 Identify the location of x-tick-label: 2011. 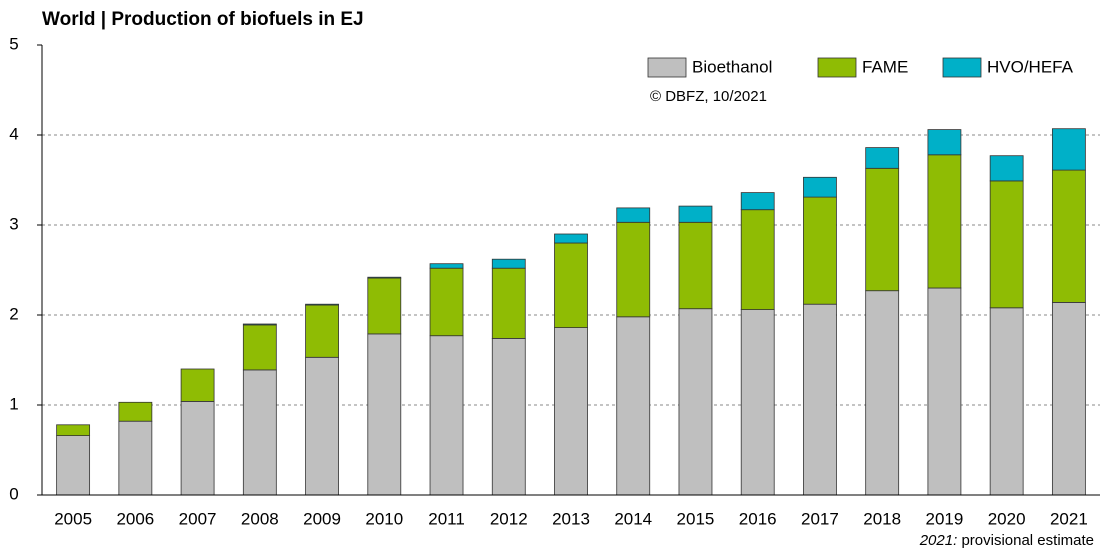
(446, 518).